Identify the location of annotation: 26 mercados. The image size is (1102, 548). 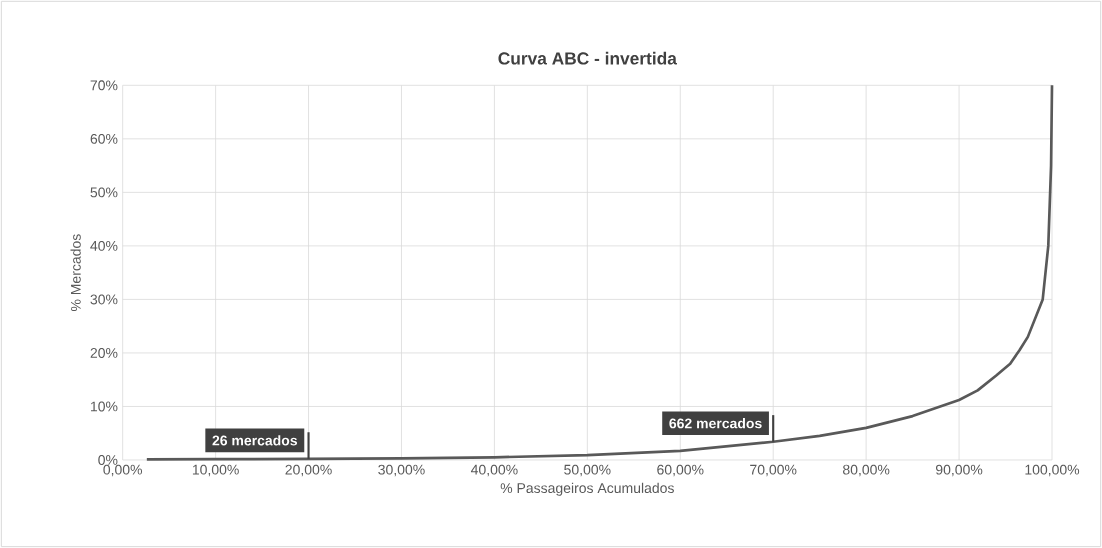
(255, 440).